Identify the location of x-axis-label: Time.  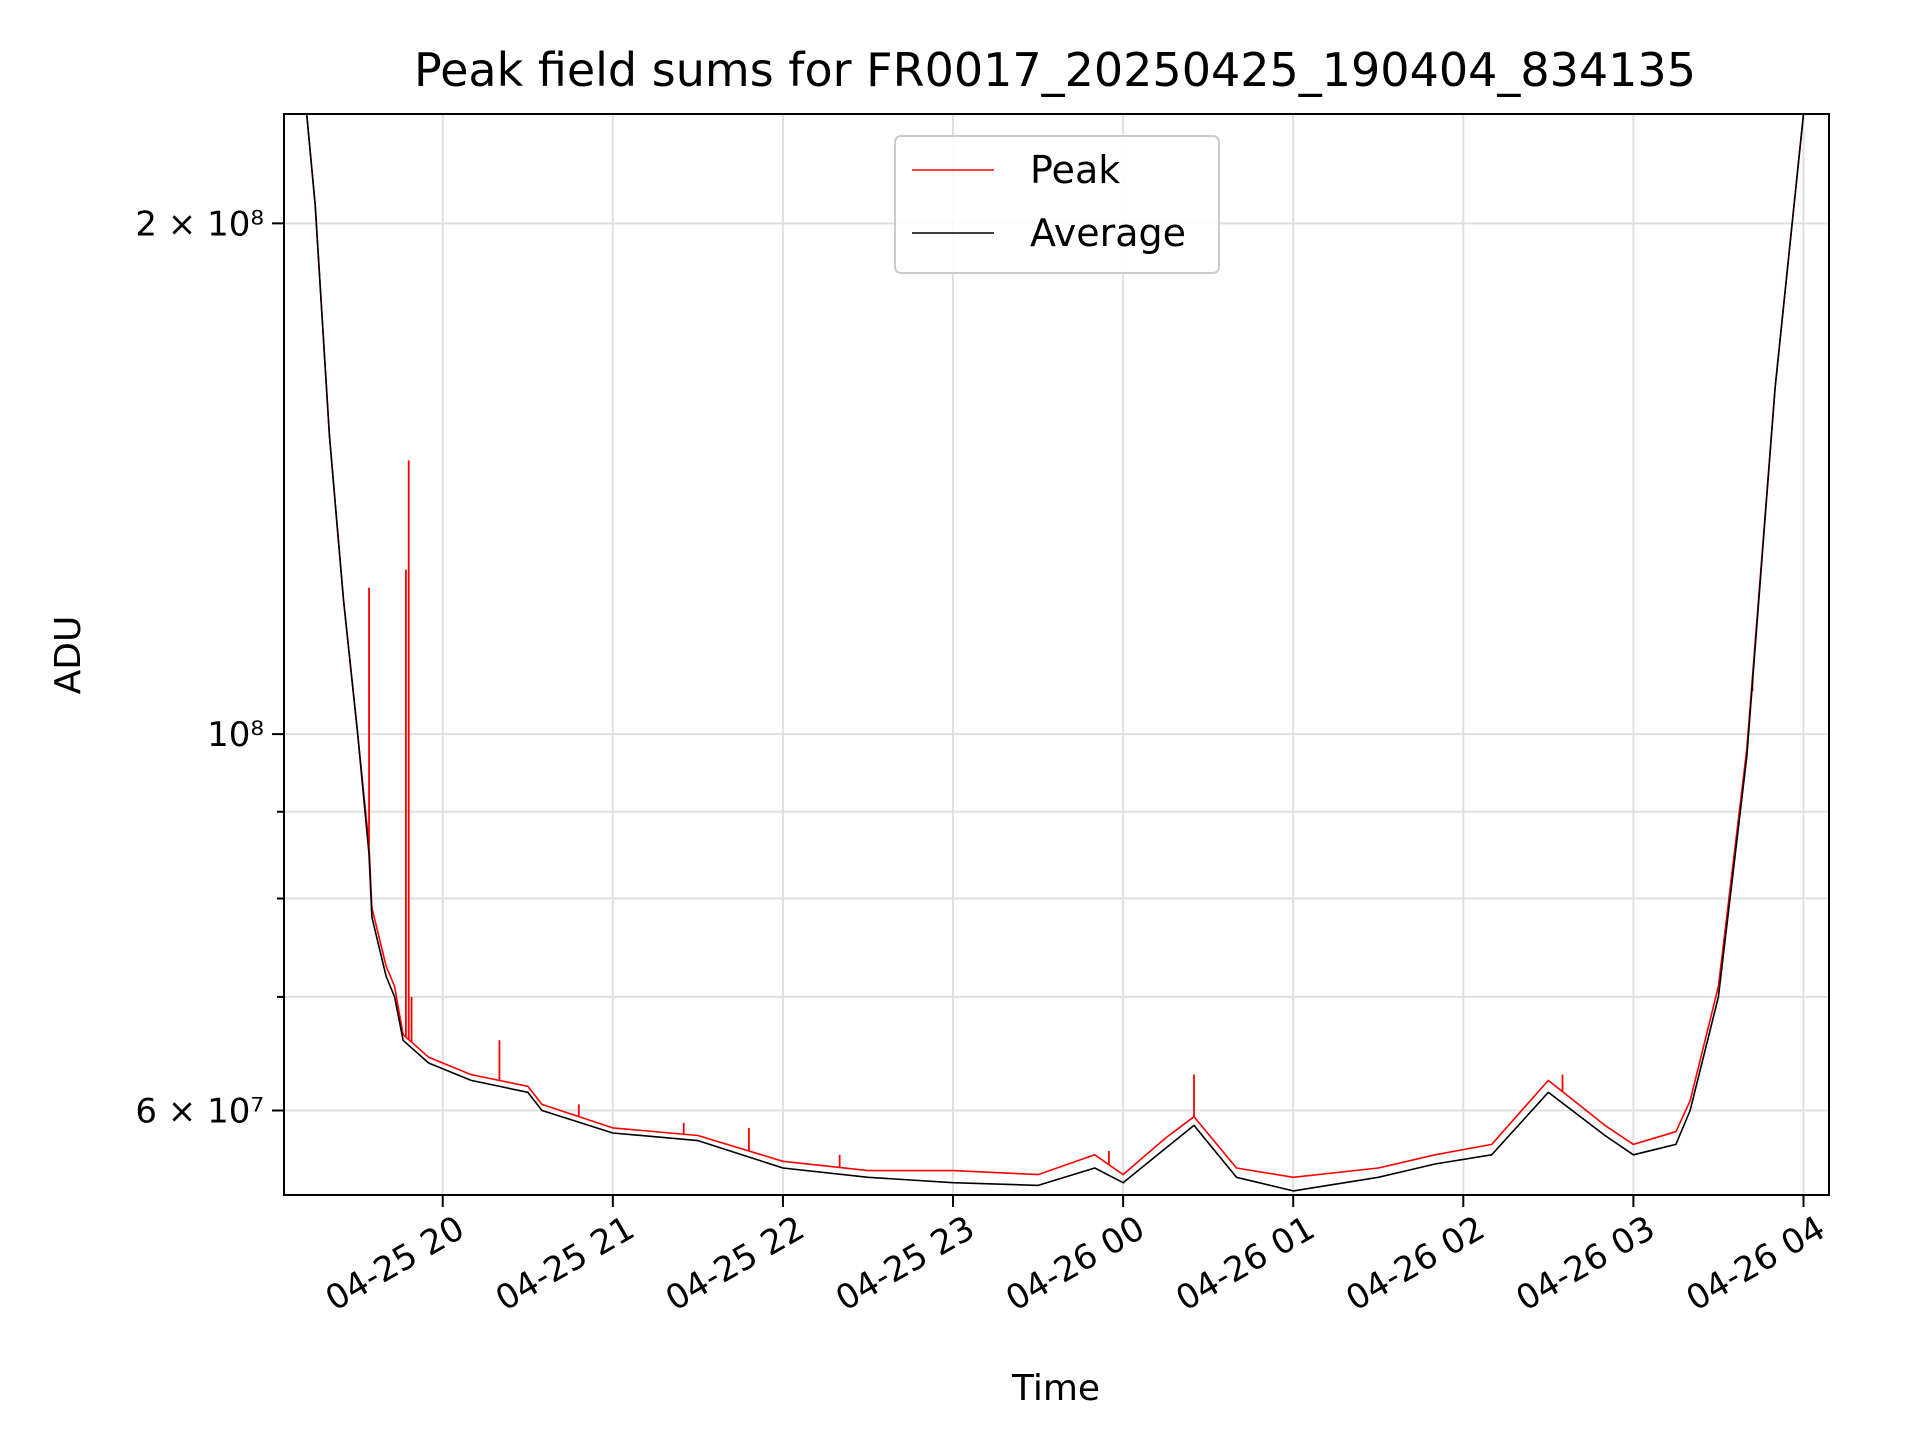
(1055, 1388).